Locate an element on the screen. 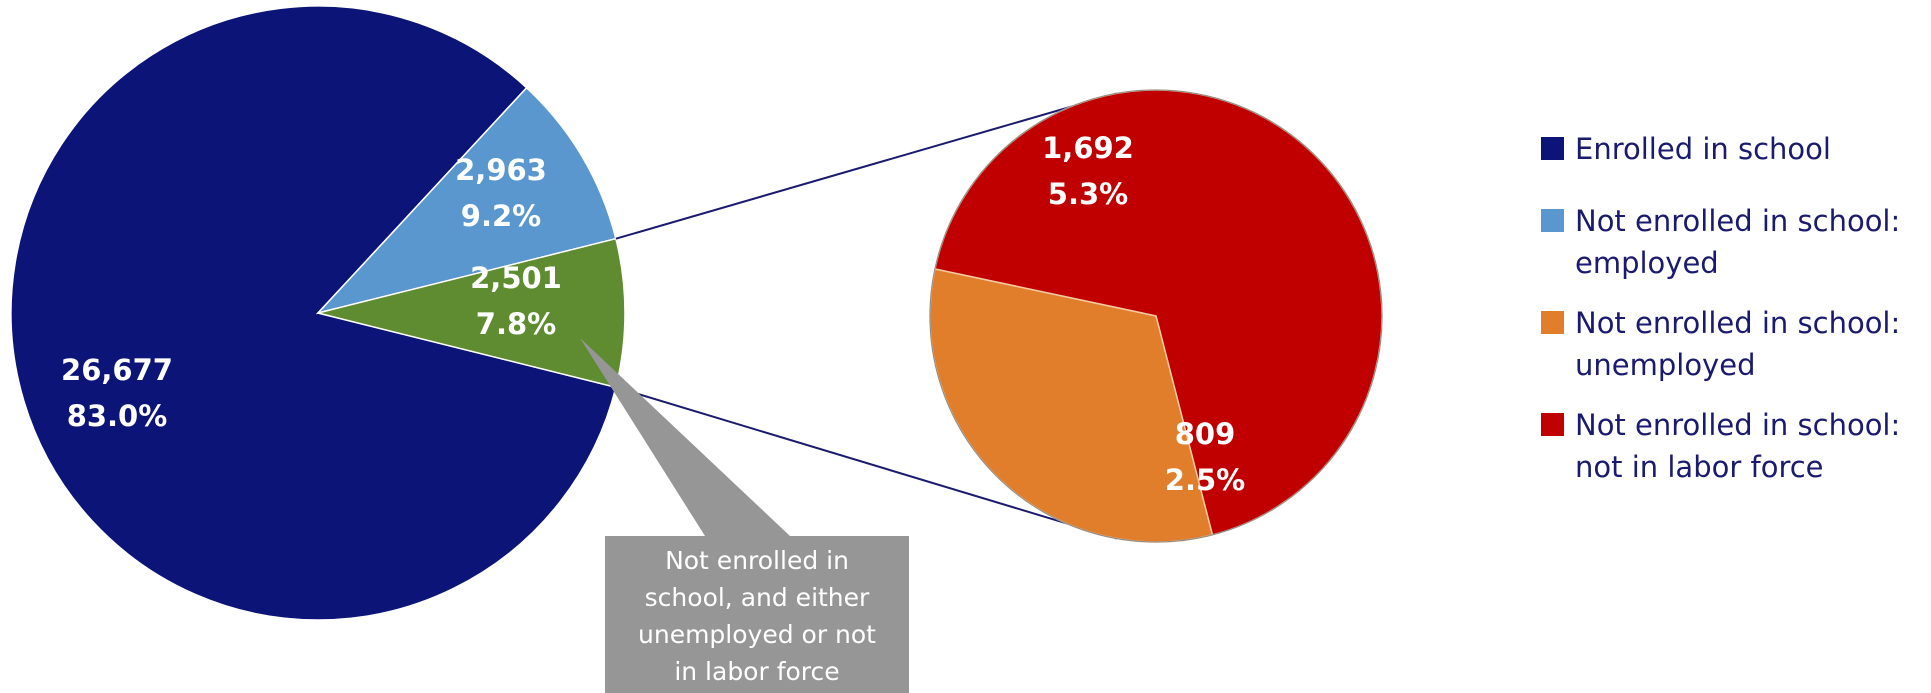 Image resolution: width=1931 pixels, height=693 pixels. legend-item: Not enrolled in school: unemployed is located at coordinates (1731, 344).